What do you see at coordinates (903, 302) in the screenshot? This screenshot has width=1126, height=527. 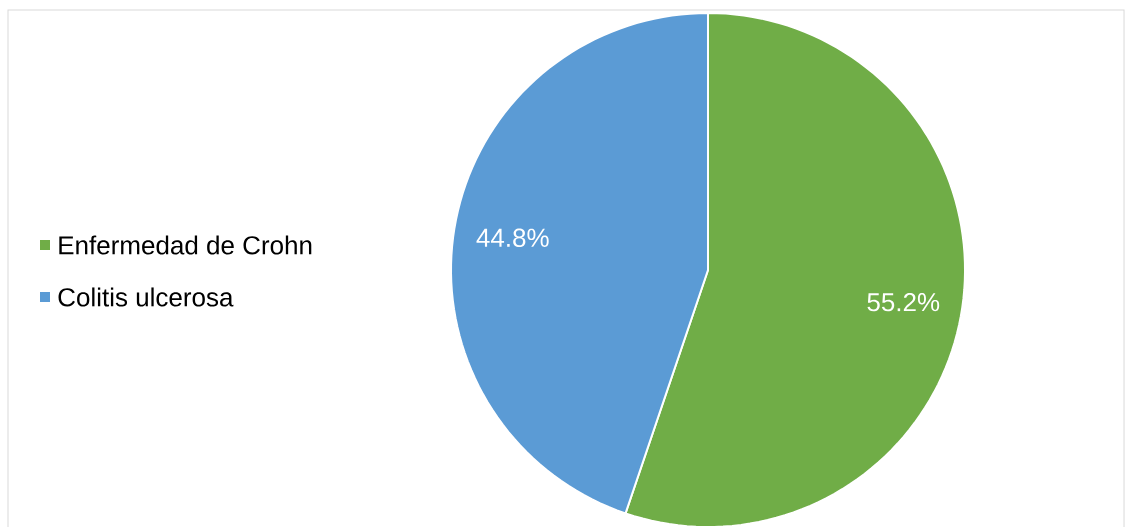 I see `data-label: 55.2%` at bounding box center [903, 302].